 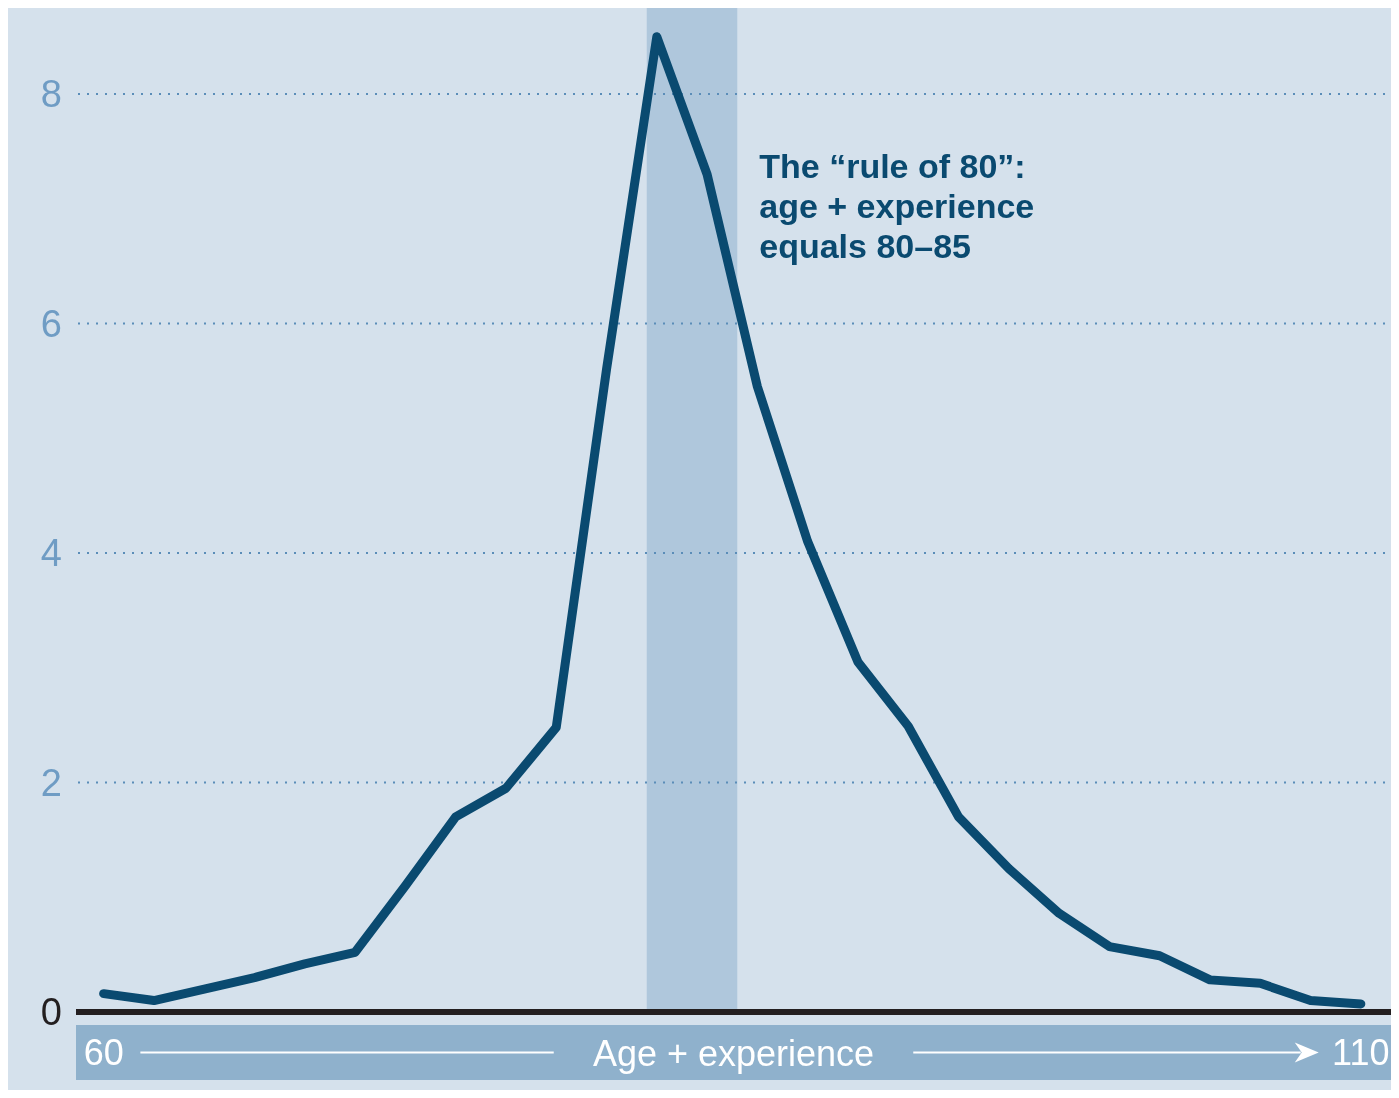 What do you see at coordinates (733, 1052) in the screenshot?
I see `x-axis-title: Age + experience` at bounding box center [733, 1052].